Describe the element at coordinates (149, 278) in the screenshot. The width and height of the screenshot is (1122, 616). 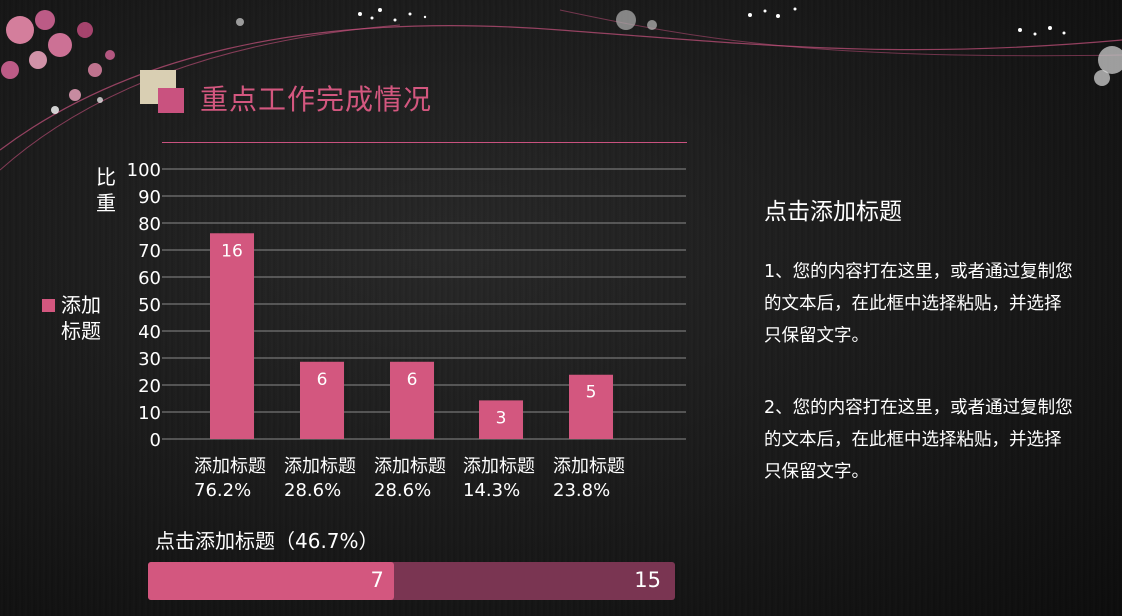
I see `y-tick-label: 60` at that location.